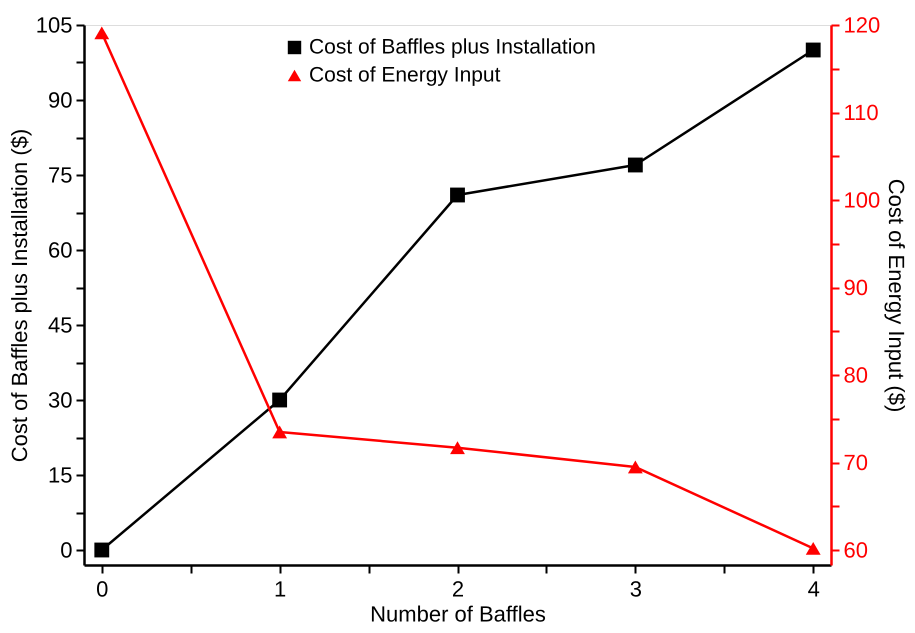  Describe the element at coordinates (856, 550) in the screenshot. I see `y2-tick-label: 60` at that location.